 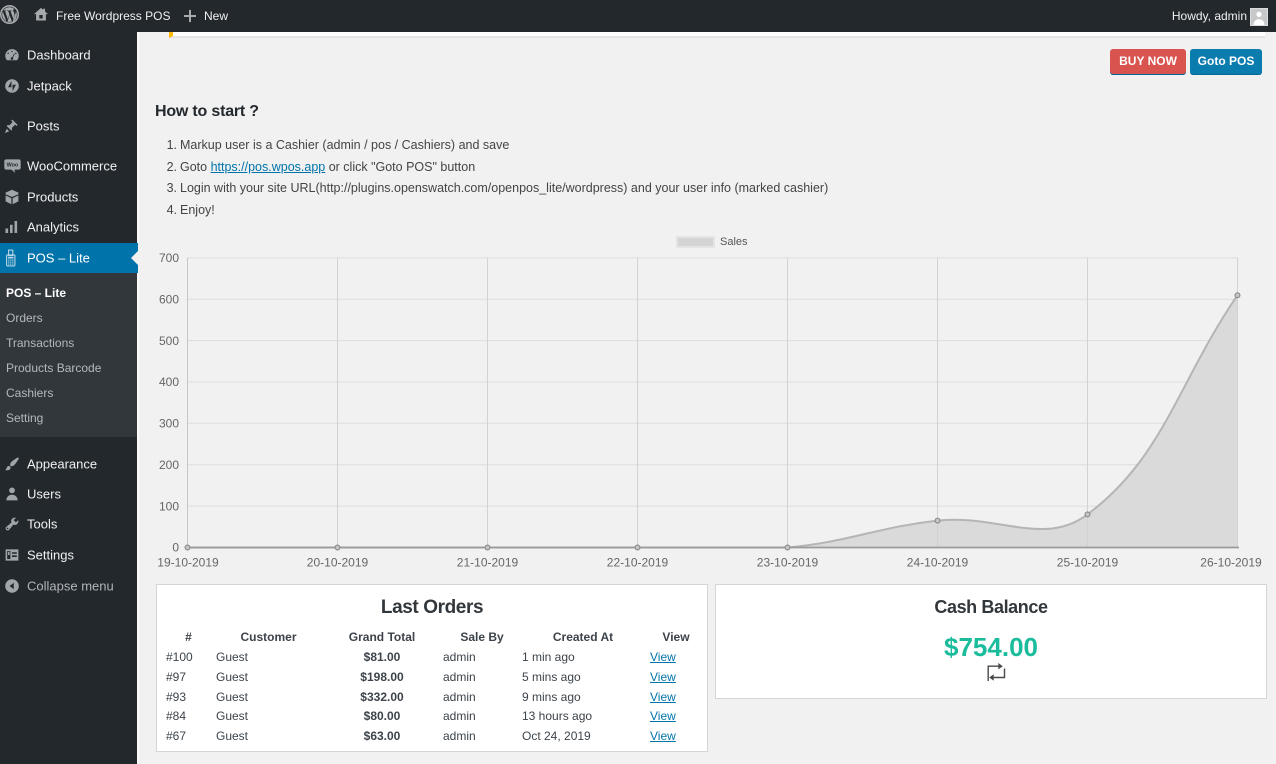 I want to click on svg-text: 26-10-2019, so click(x=1231, y=563).